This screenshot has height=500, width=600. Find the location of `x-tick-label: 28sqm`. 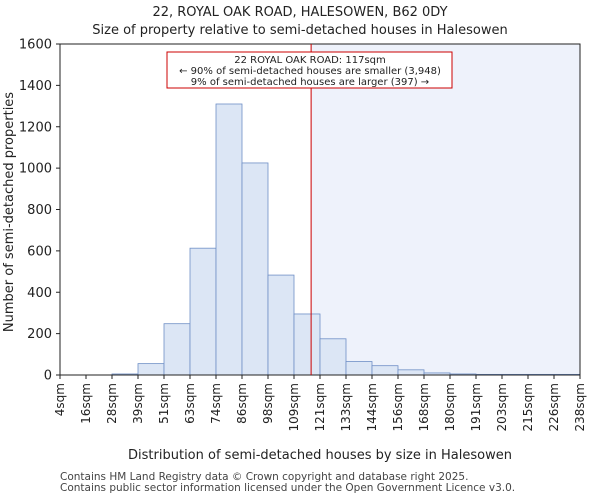

x-tick-label: 28sqm is located at coordinates (112, 403).